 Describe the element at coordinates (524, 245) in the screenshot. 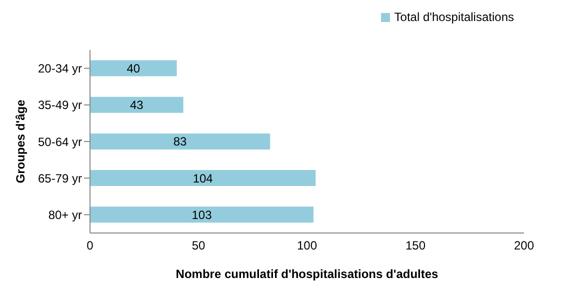

I see `x-tick-label: 200` at that location.